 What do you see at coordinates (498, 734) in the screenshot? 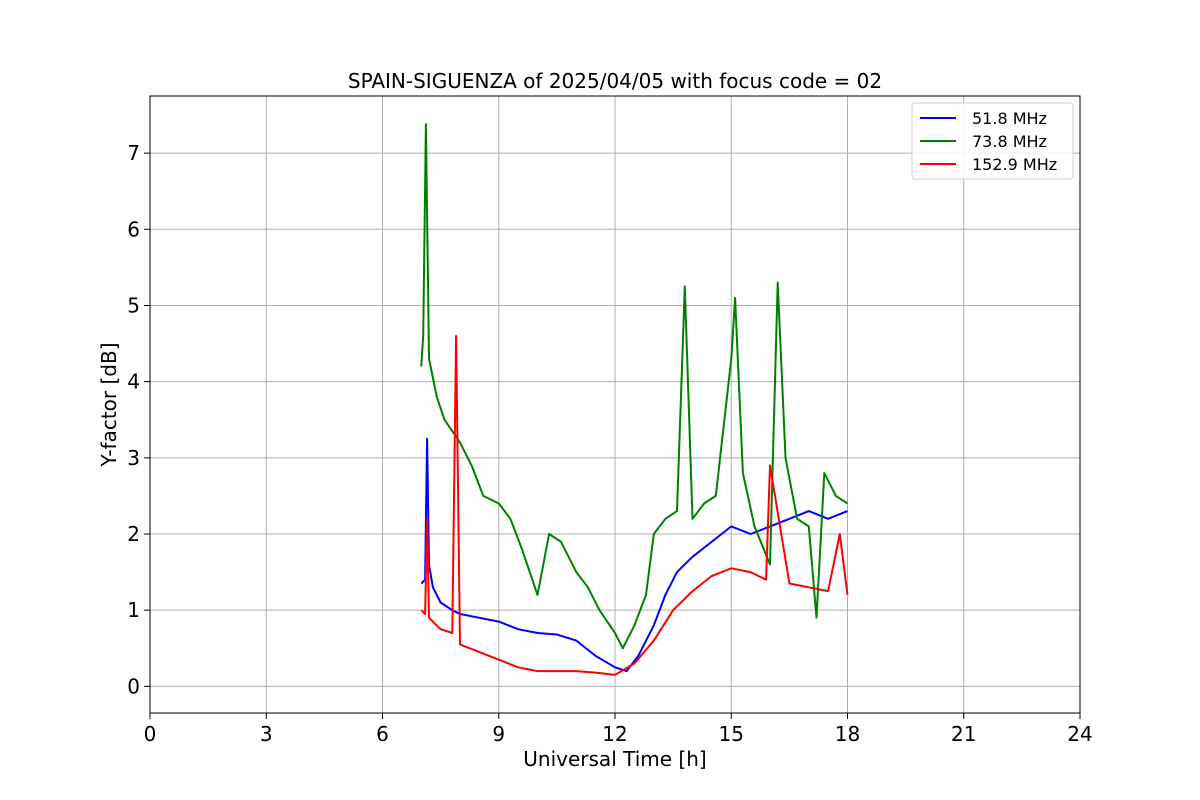
I see `x-tick-label: 9` at bounding box center [498, 734].